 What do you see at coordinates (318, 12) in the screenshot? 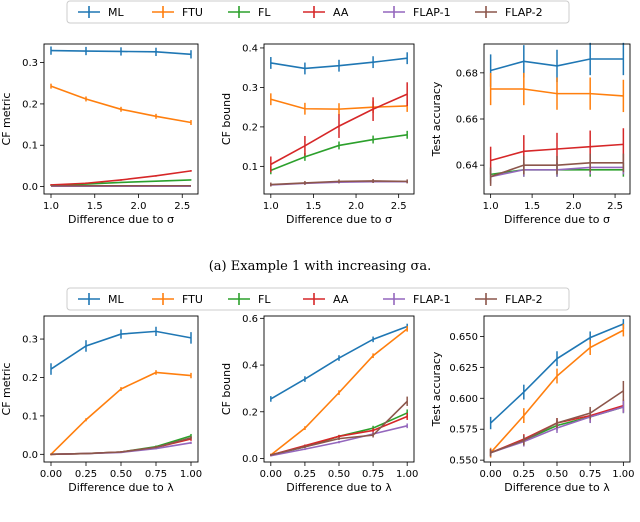
I see `legend-0: ML FTU FL AA FLAP-1 FLAP-2` at bounding box center [318, 12].